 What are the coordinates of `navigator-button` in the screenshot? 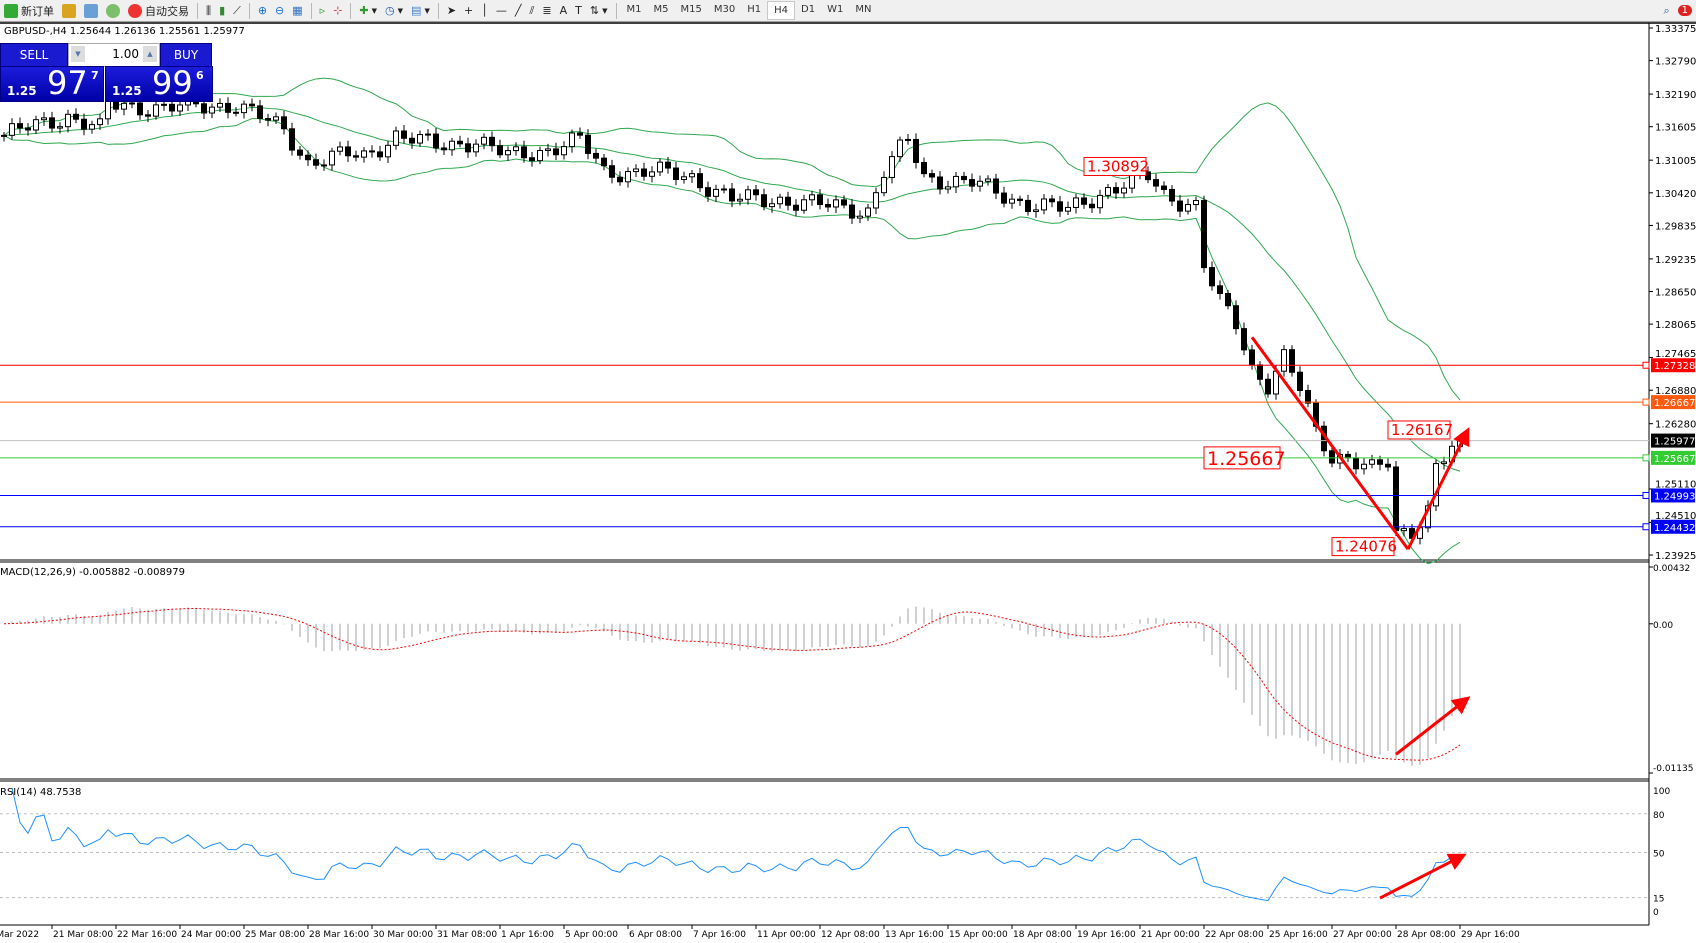 It's located at (91, 10).